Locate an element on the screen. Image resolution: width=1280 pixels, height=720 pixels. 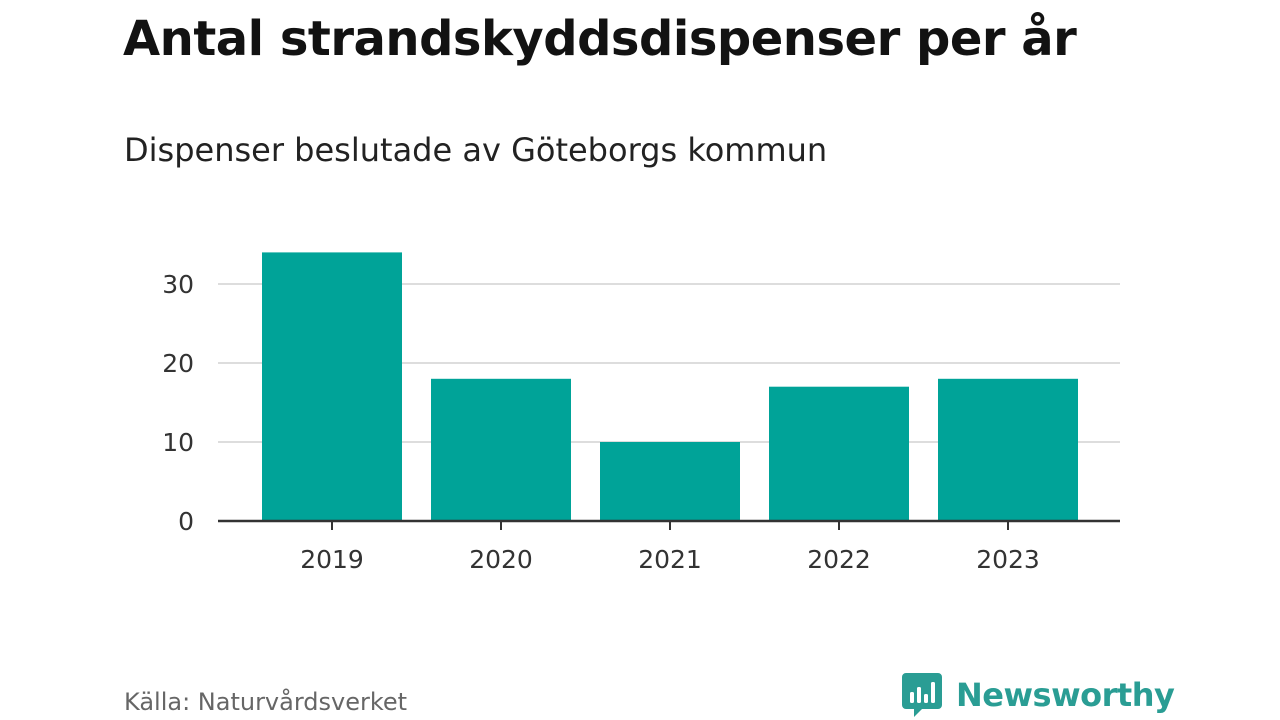
bar-2021 is located at coordinates (670, 481).